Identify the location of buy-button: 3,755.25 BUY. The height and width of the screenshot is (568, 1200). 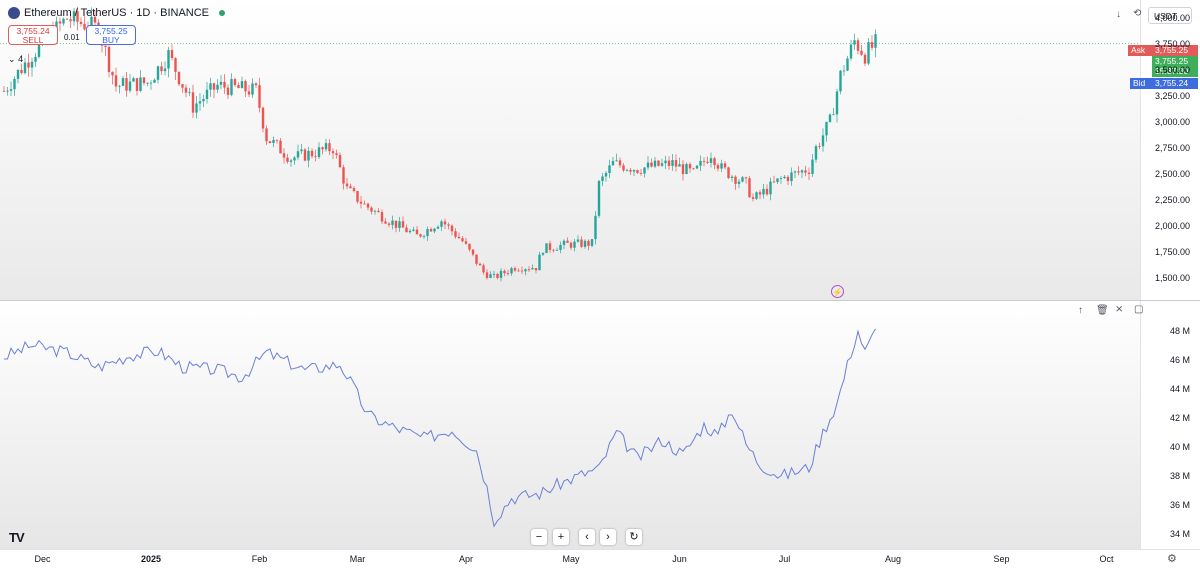
(111, 35).